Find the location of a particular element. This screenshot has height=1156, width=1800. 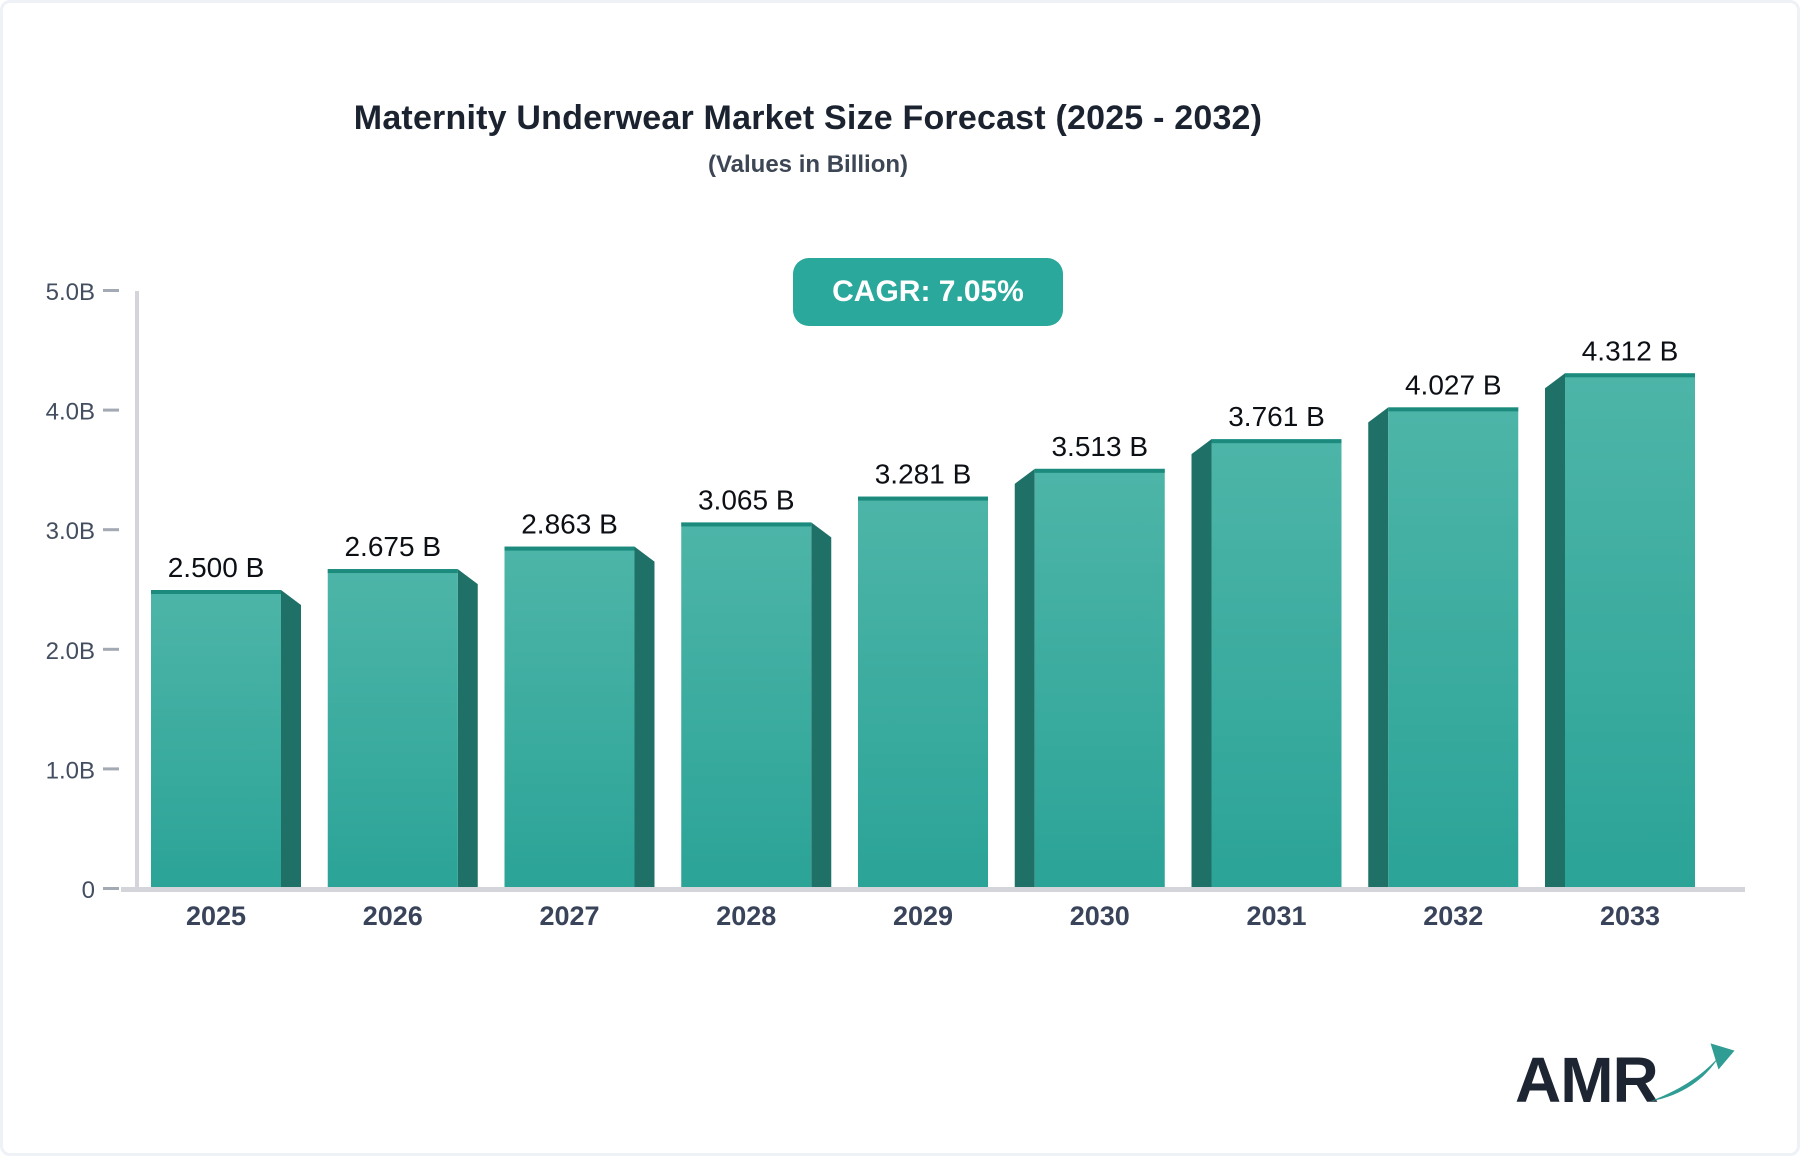

y-axis-line is located at coordinates (137, 590).